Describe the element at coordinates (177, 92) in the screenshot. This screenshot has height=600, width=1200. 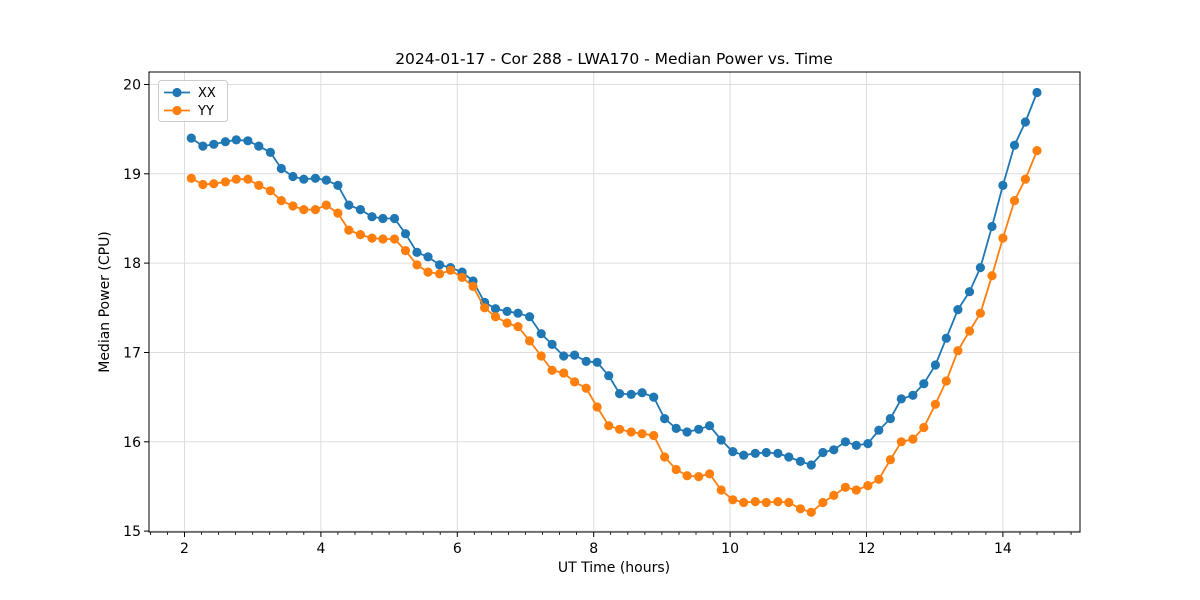
I see `legend-marker` at that location.